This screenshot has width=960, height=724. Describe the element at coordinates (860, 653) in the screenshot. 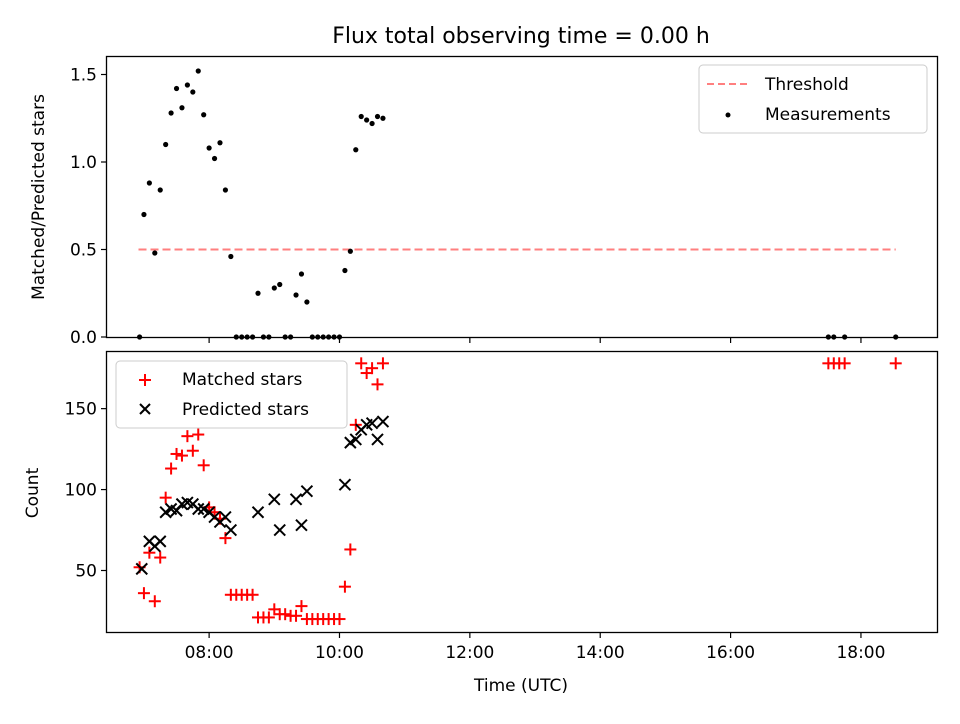

I see `bottom-xtick-label: 18:00` at that location.